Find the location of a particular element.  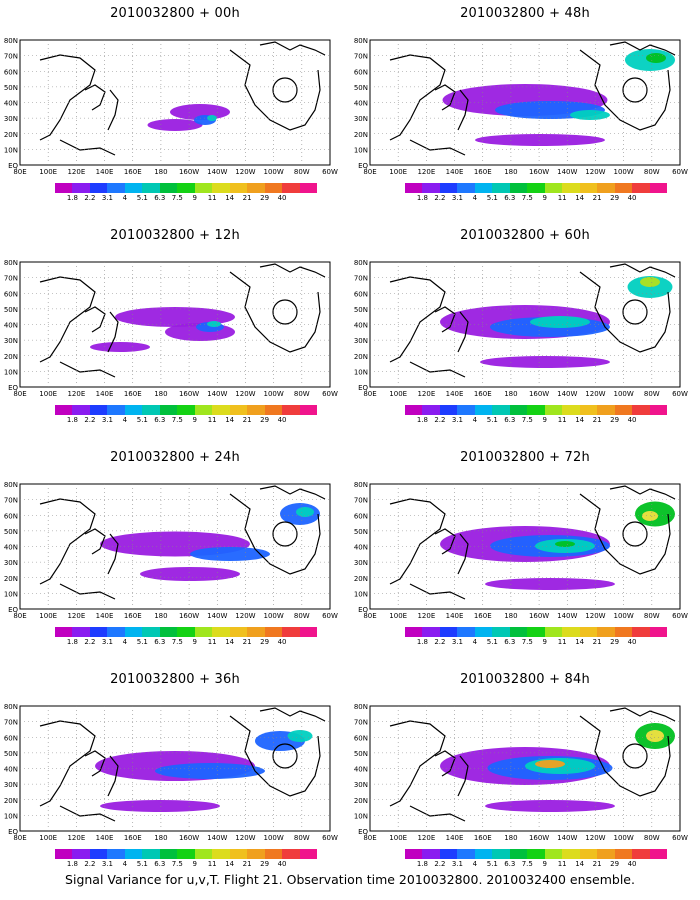

lat-tick-label: EQ is located at coordinates (13, 166).